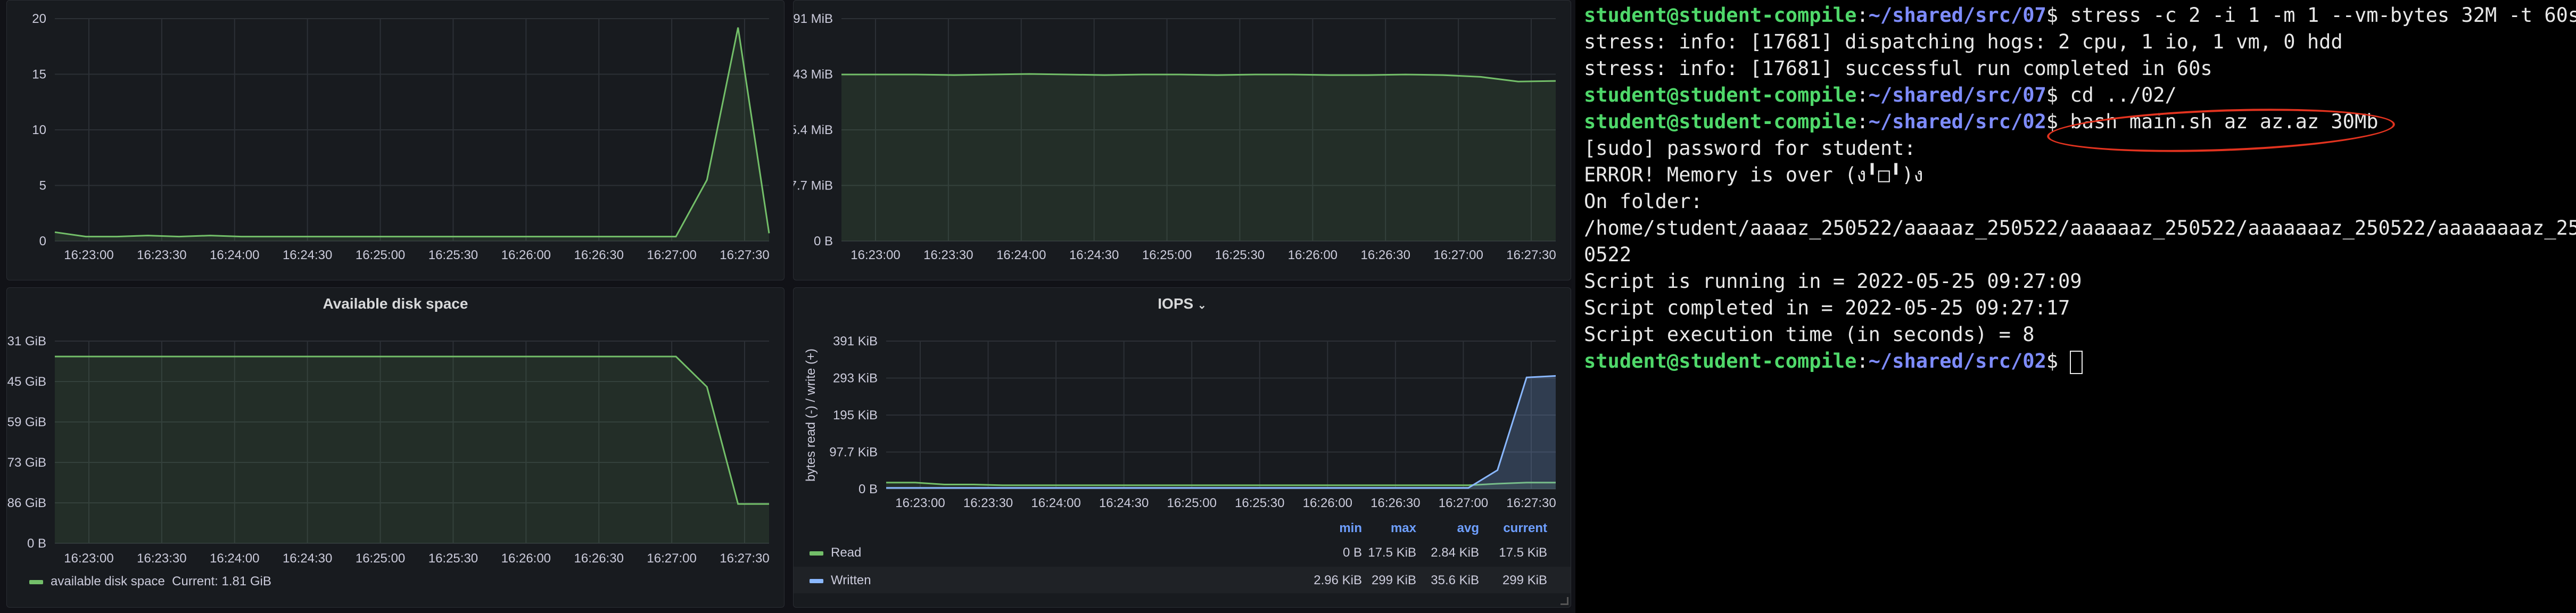  Describe the element at coordinates (1403, 528) in the screenshot. I see `legend-header-max: max` at that location.